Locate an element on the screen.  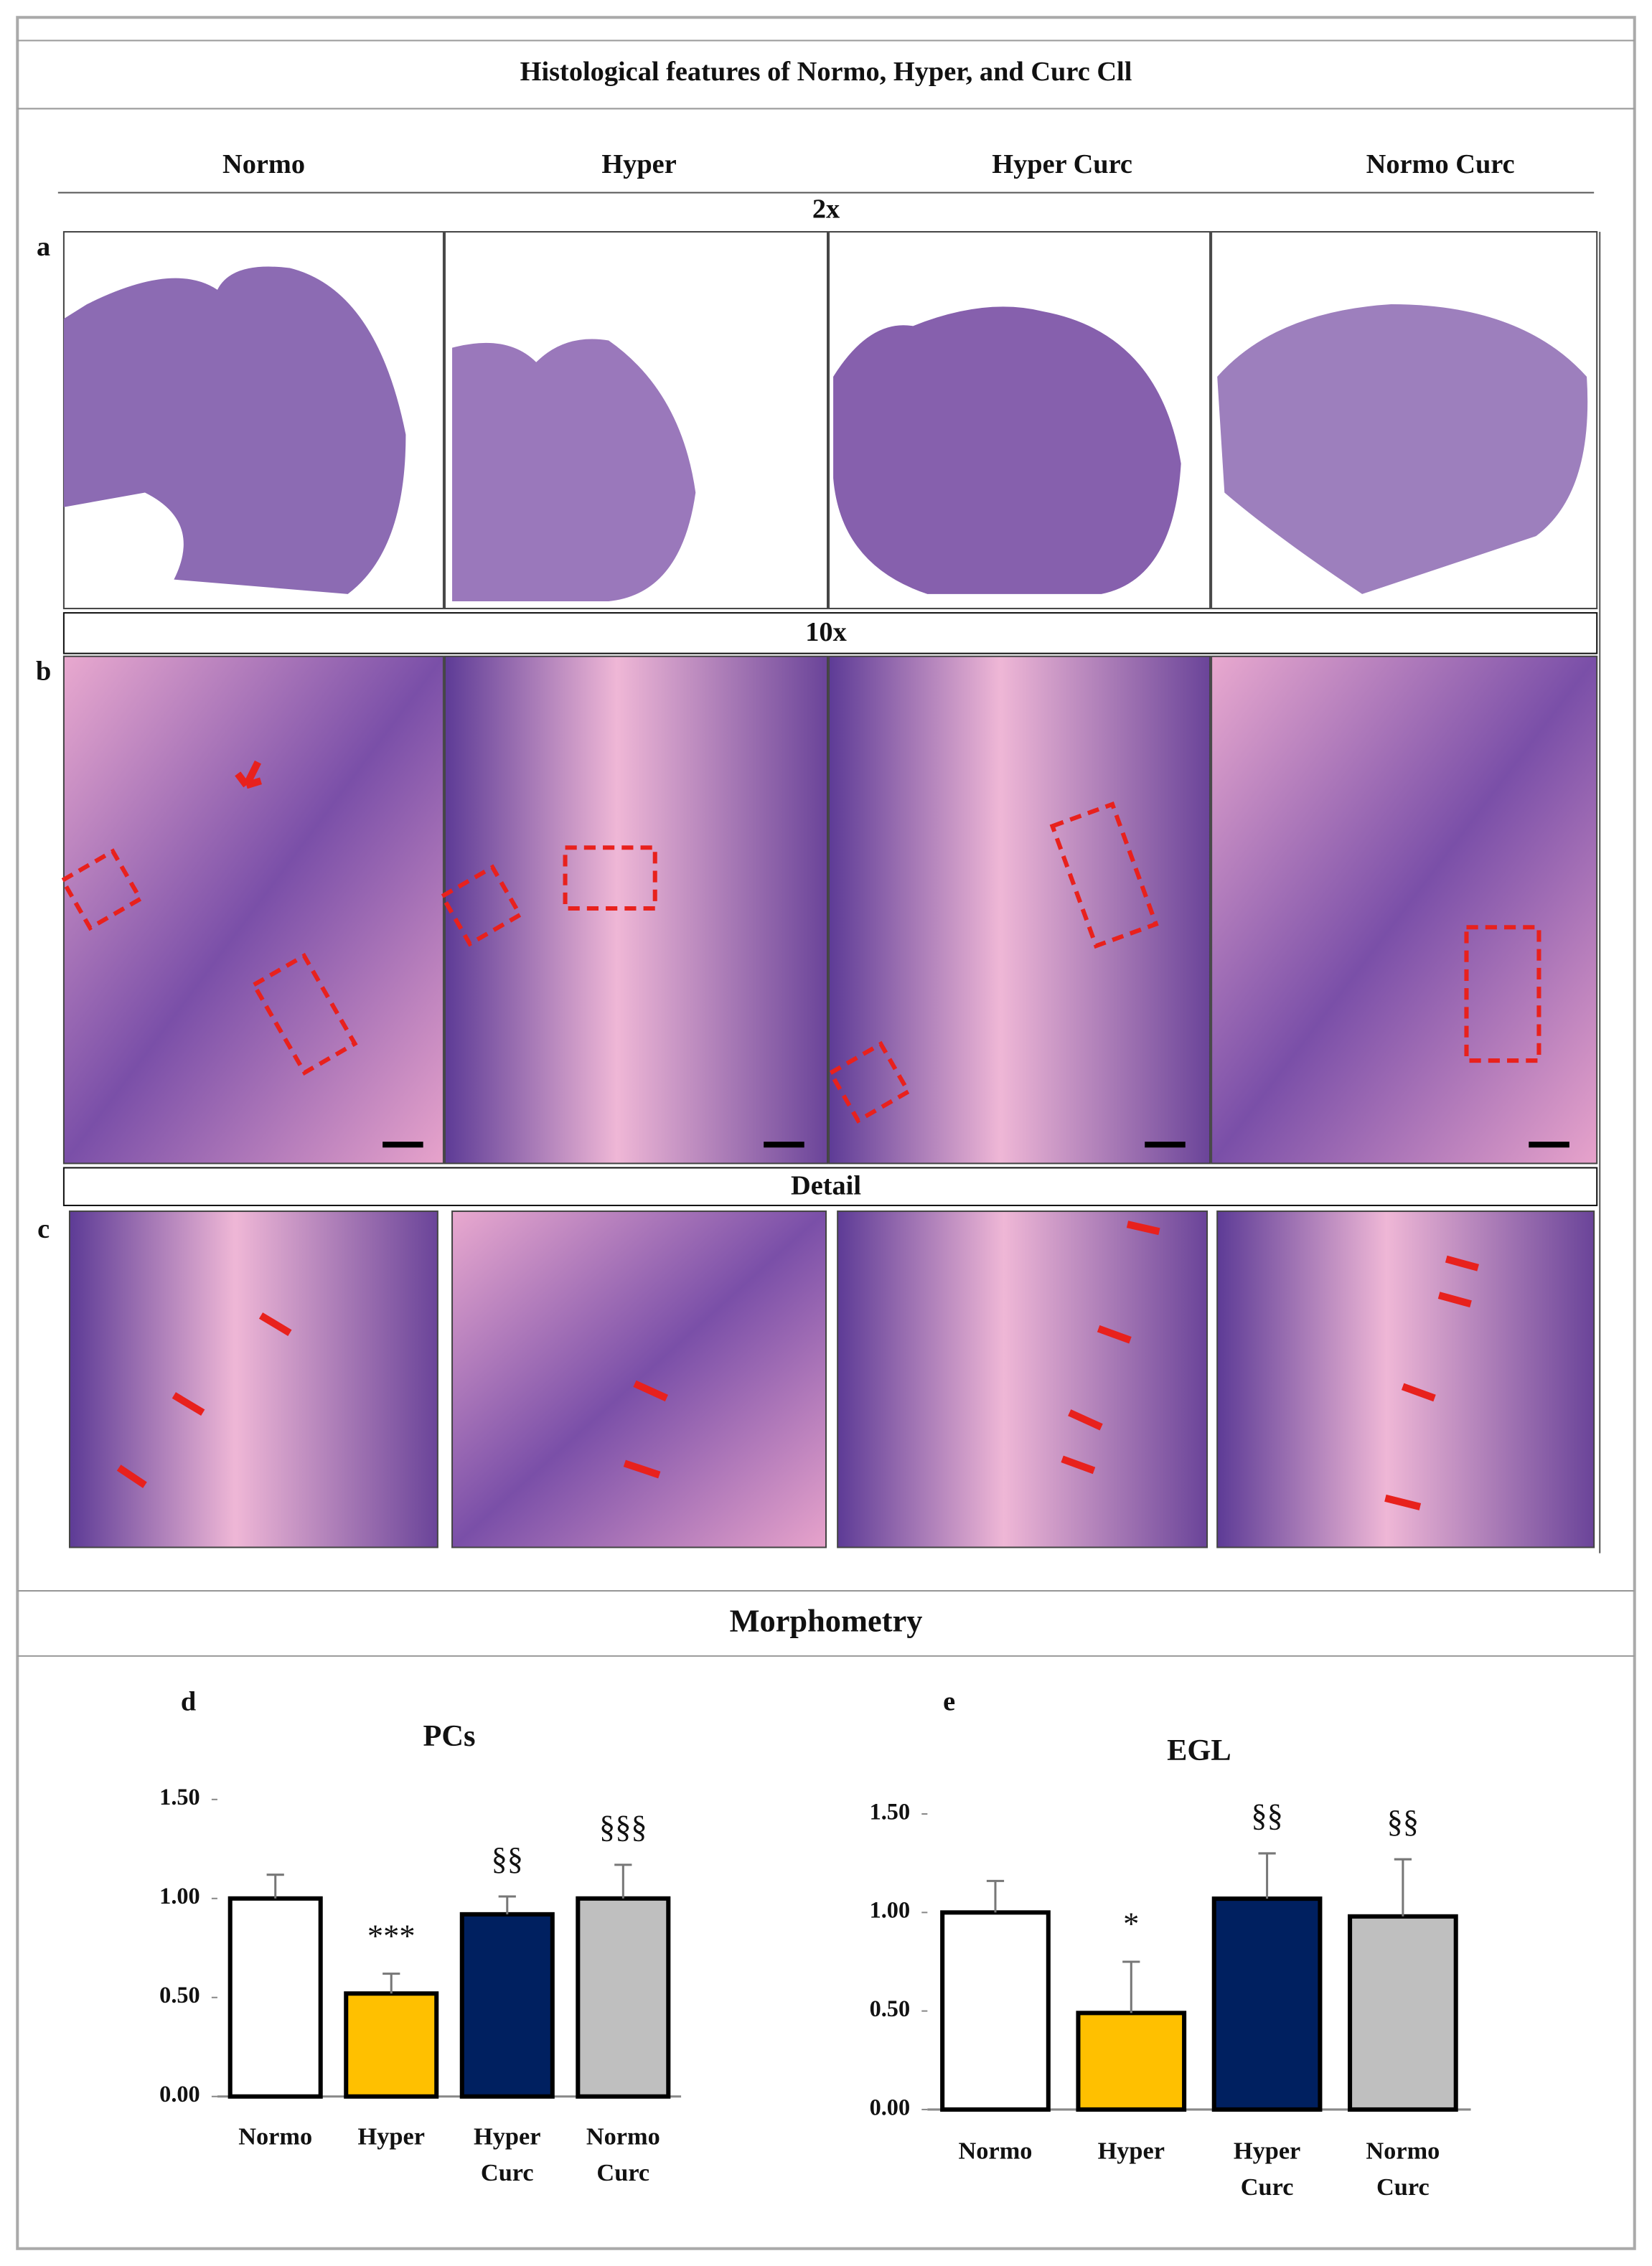
row-header: Detail is located at coordinates (826, 1186).